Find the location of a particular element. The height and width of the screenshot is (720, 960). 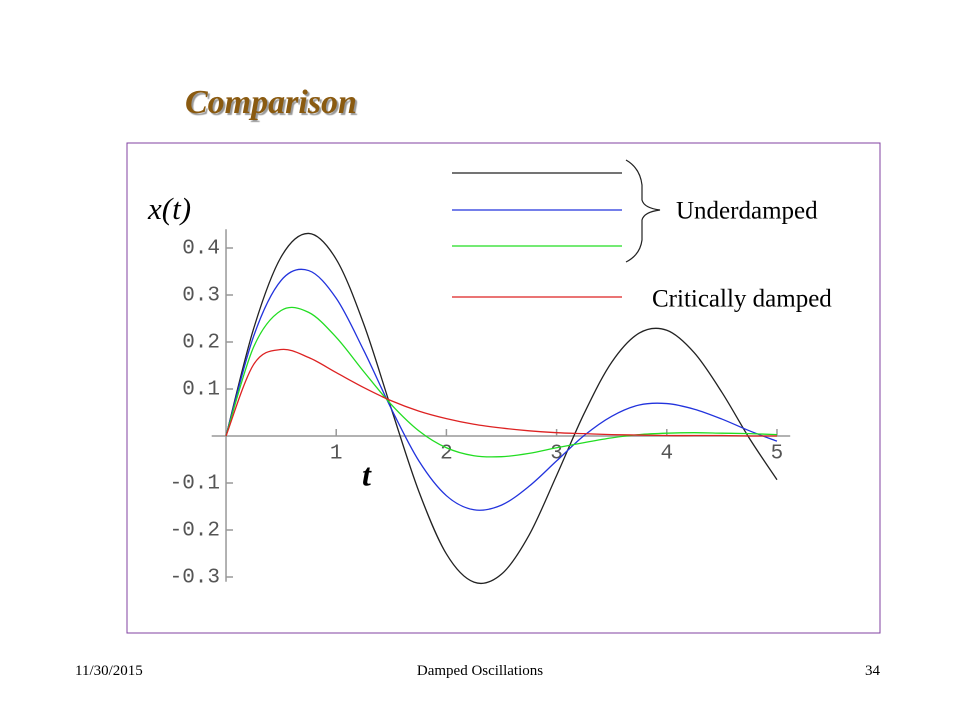

legend-label: Critically damped is located at coordinates (742, 299).